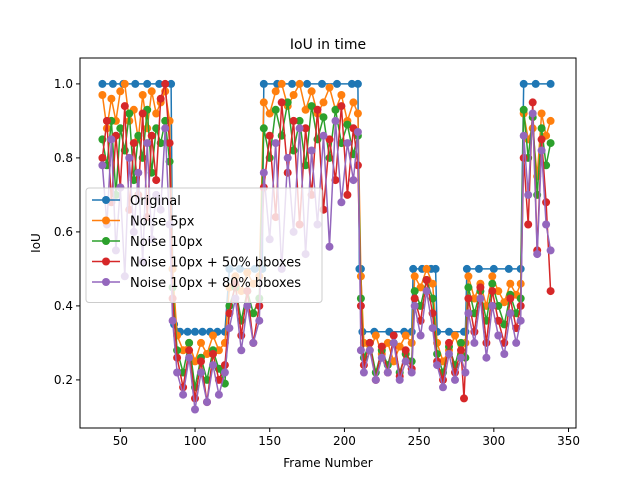 The height and width of the screenshot is (480, 640). I want to click on legend-item: Original, so click(136, 201).